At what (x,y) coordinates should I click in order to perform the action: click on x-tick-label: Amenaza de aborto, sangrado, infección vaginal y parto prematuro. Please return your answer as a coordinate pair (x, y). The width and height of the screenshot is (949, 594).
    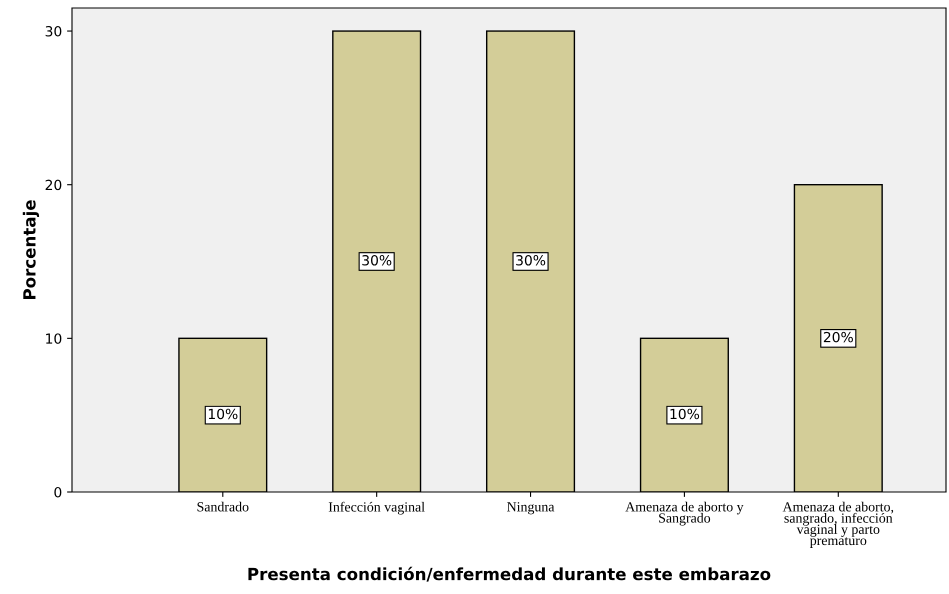
    Looking at the image, I should click on (838, 525).